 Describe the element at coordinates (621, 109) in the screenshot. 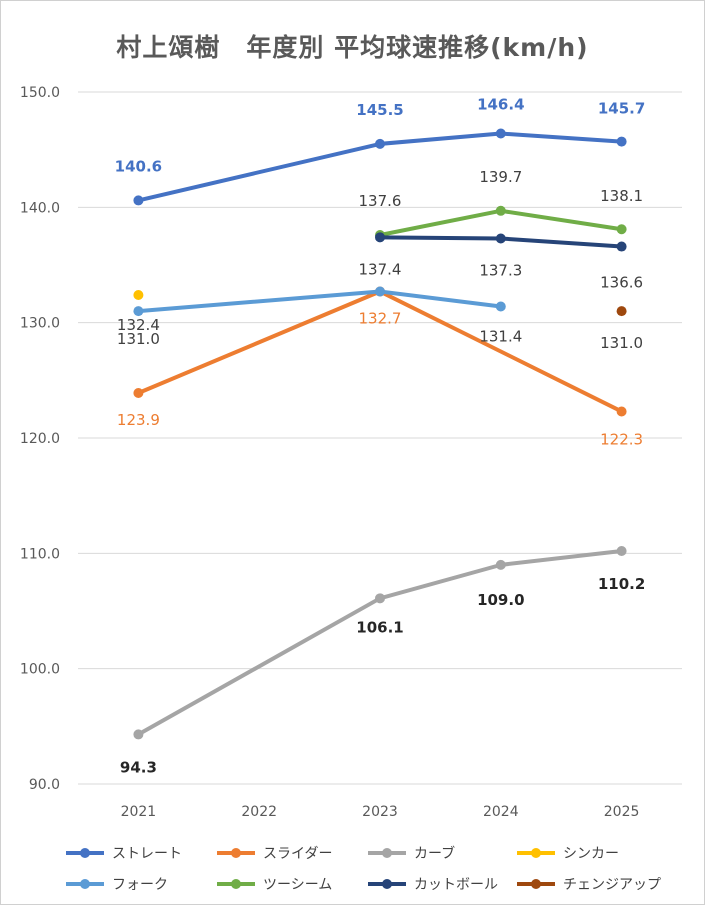

I see `data-label: 145.7` at that location.